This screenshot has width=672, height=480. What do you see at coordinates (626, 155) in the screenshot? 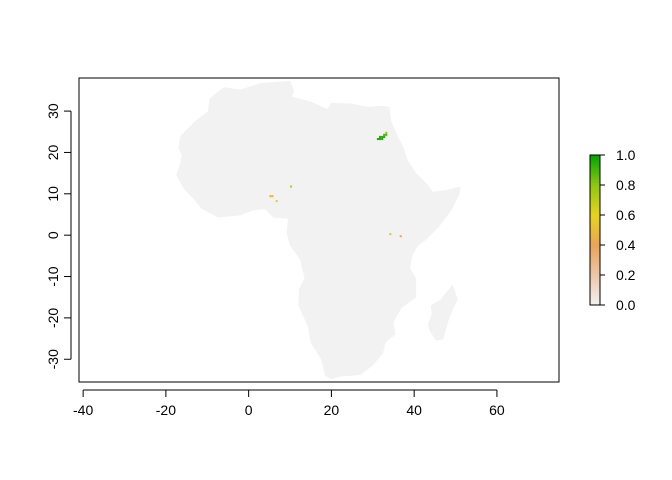
I see `legend-tick-label: 1.0` at bounding box center [626, 155].